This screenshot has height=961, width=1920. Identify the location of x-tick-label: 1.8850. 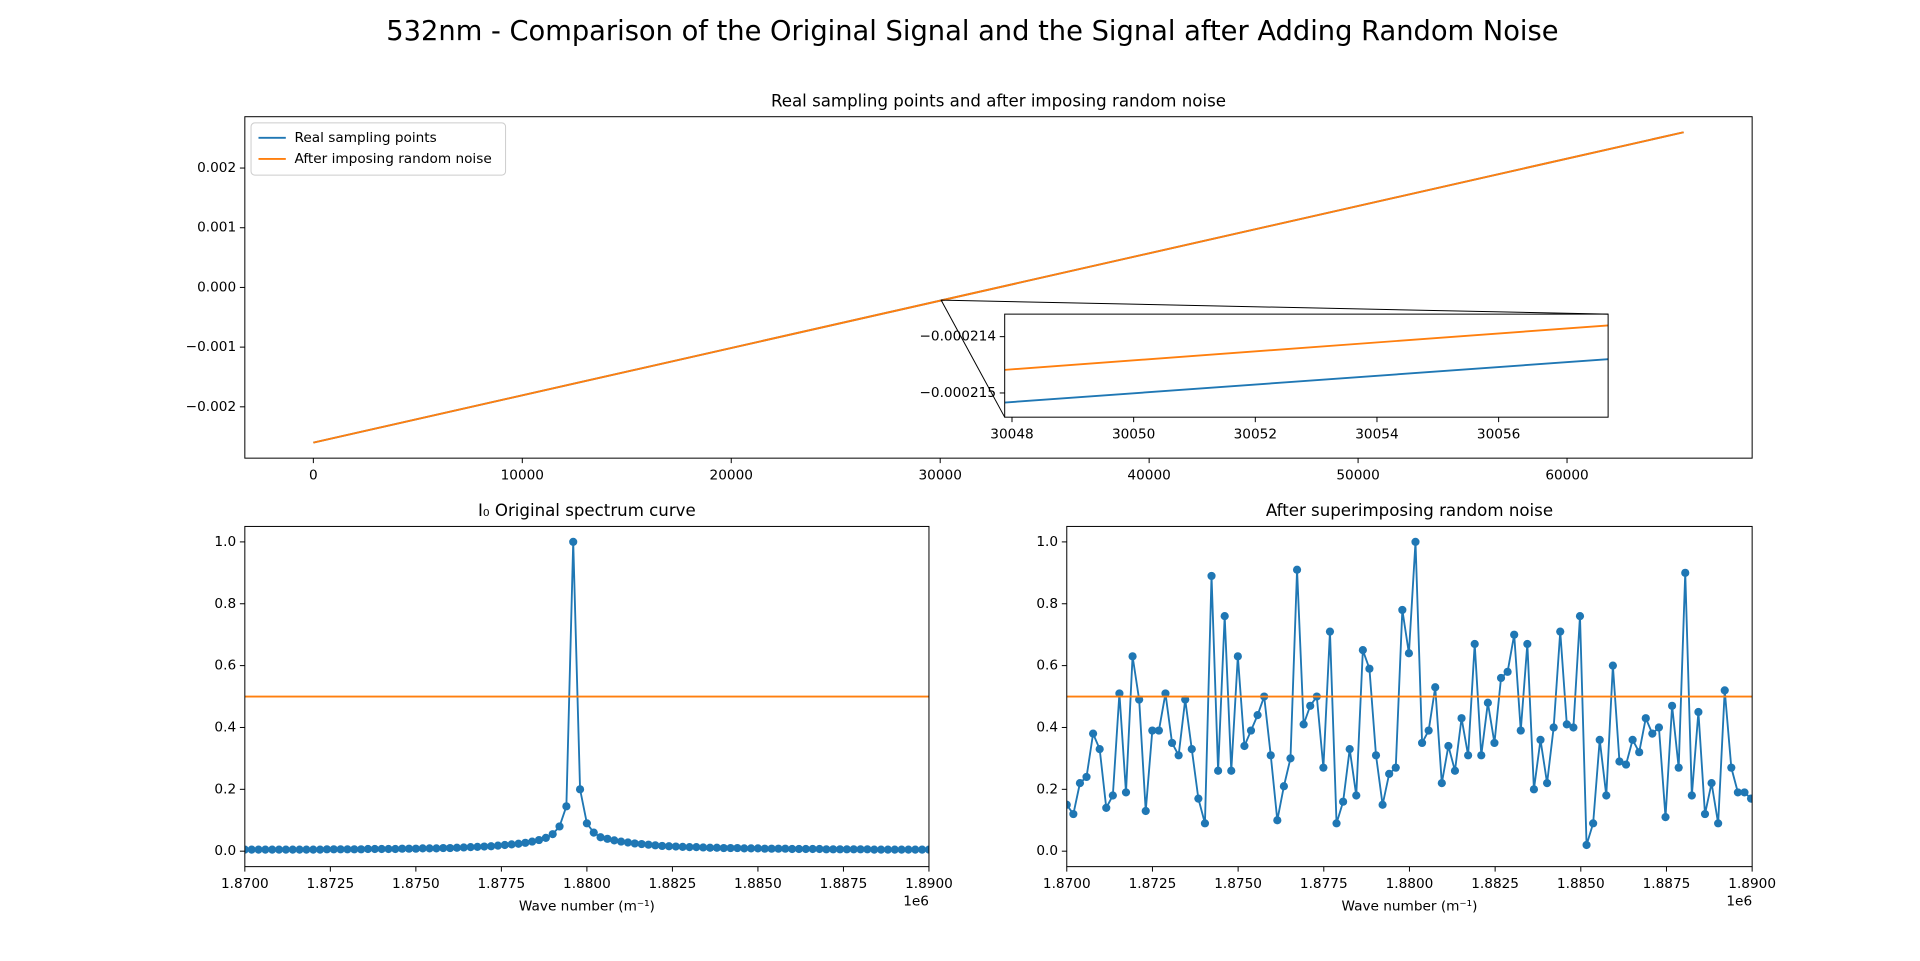
(1581, 884).